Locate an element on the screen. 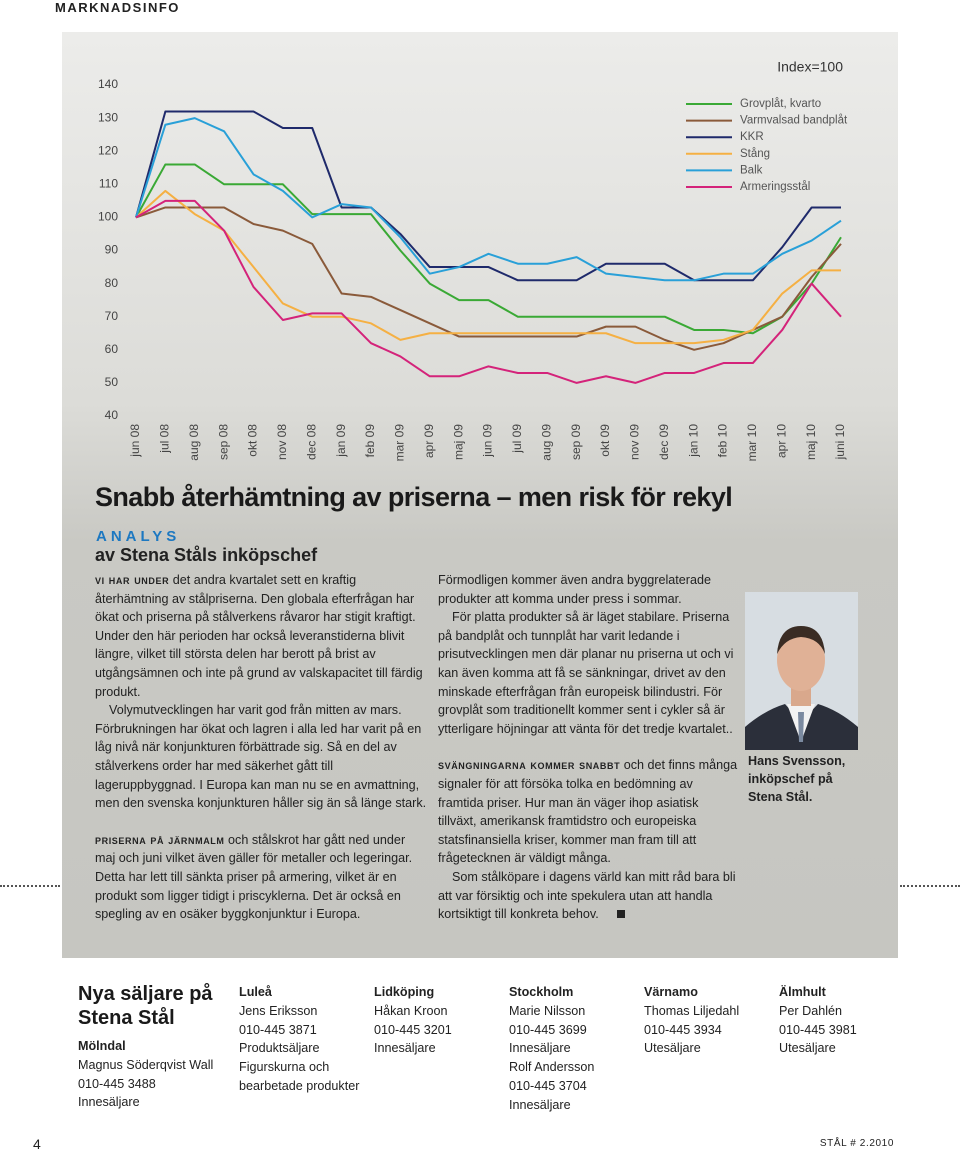  city: Älmhult is located at coordinates (802, 992).